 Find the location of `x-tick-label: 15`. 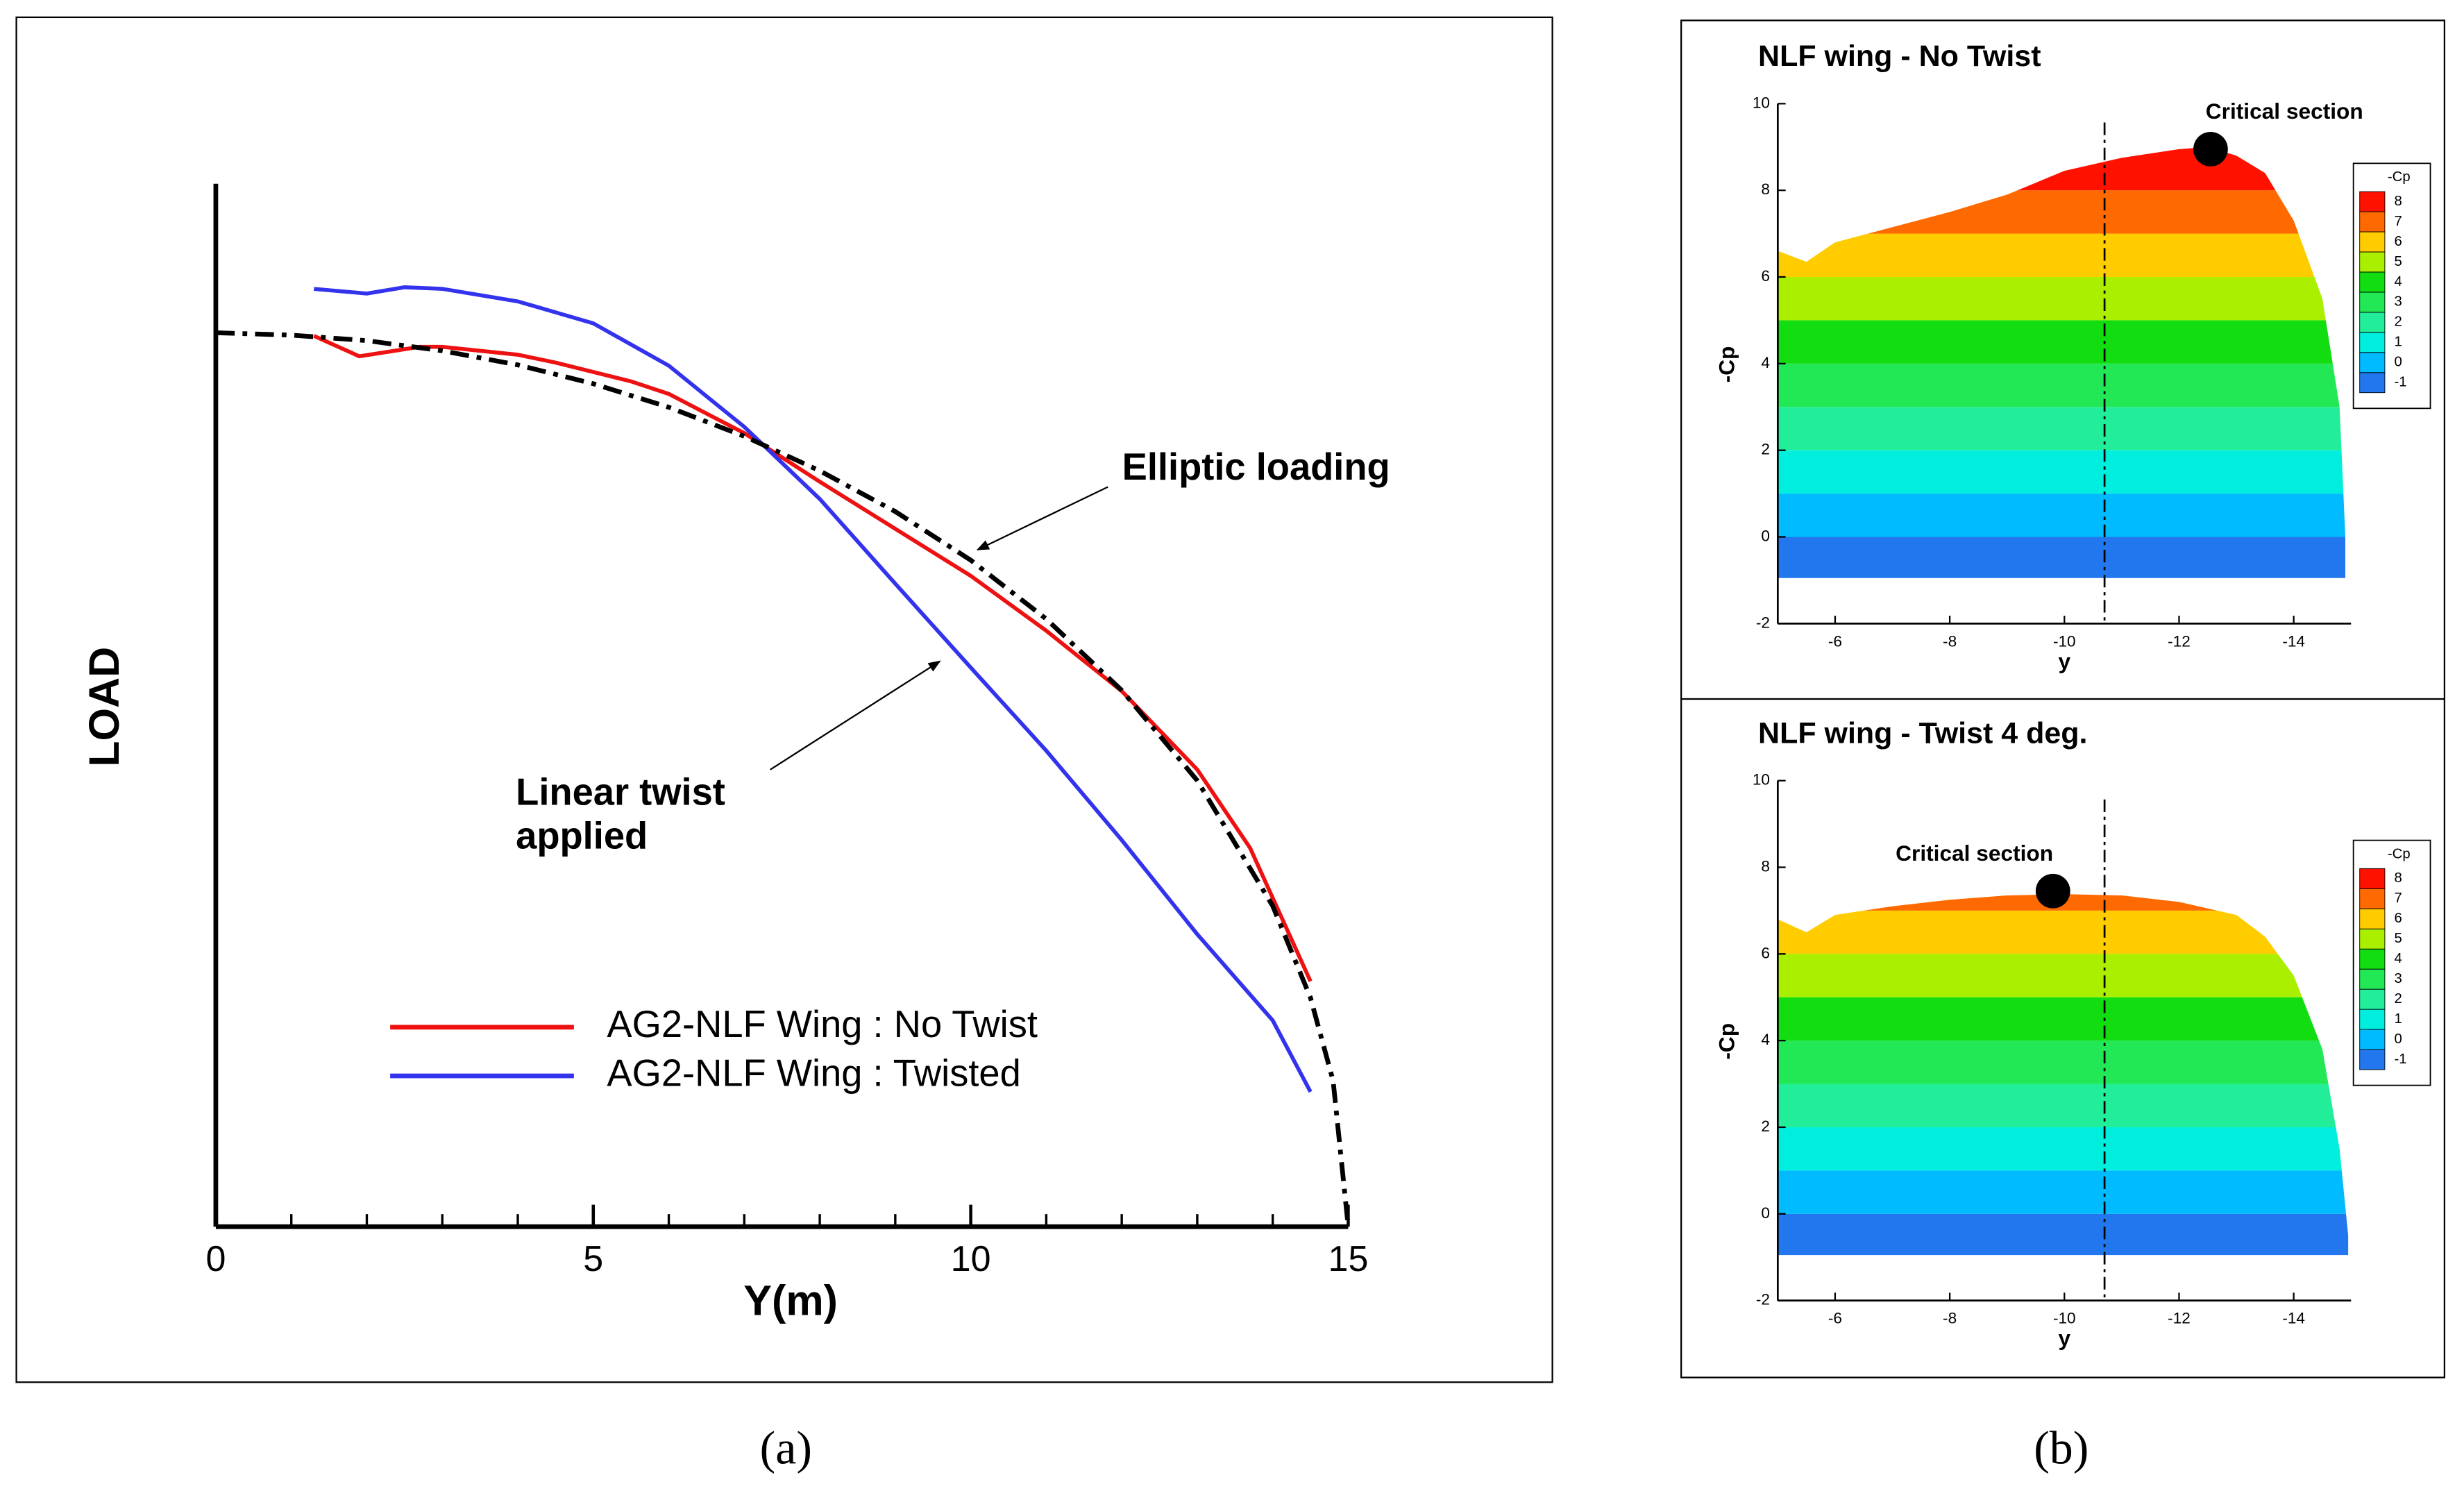

x-tick-label: 15 is located at coordinates (1348, 1259).